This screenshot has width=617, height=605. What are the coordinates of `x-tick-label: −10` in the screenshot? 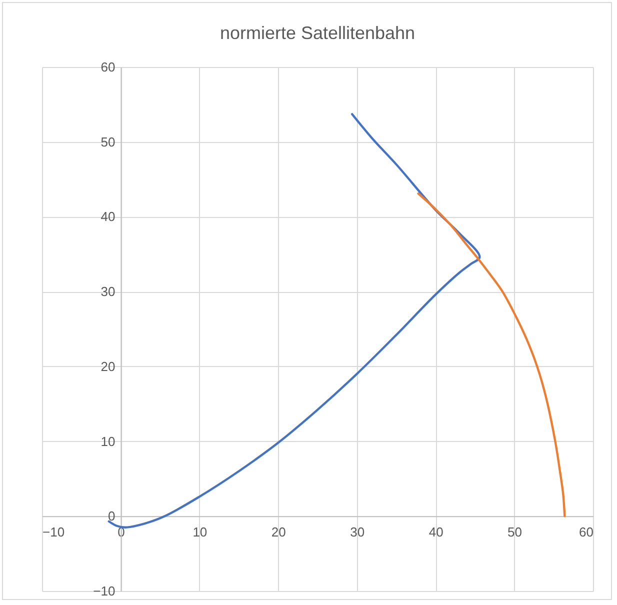 It's located at (53, 532).